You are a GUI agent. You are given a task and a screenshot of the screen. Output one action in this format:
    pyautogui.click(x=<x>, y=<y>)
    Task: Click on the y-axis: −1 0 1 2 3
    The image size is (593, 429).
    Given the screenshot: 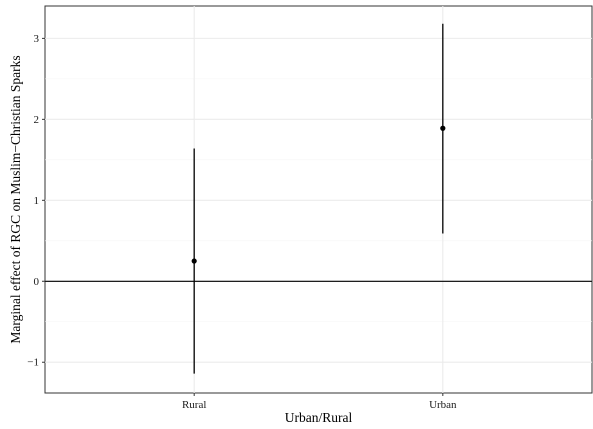 What is the action you would take?
    pyautogui.click(x=36, y=201)
    